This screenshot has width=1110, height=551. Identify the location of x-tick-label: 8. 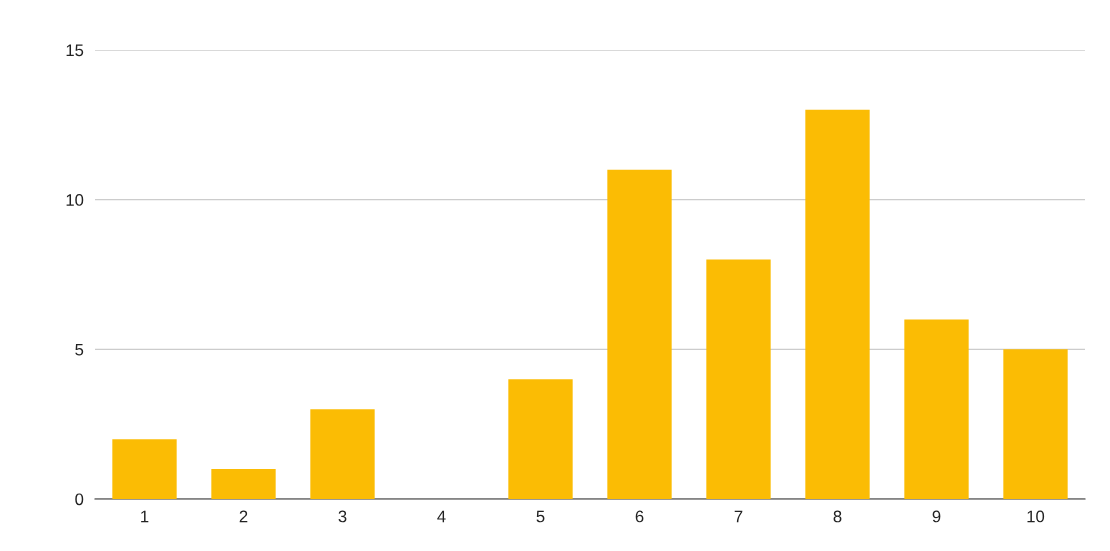
(837, 516).